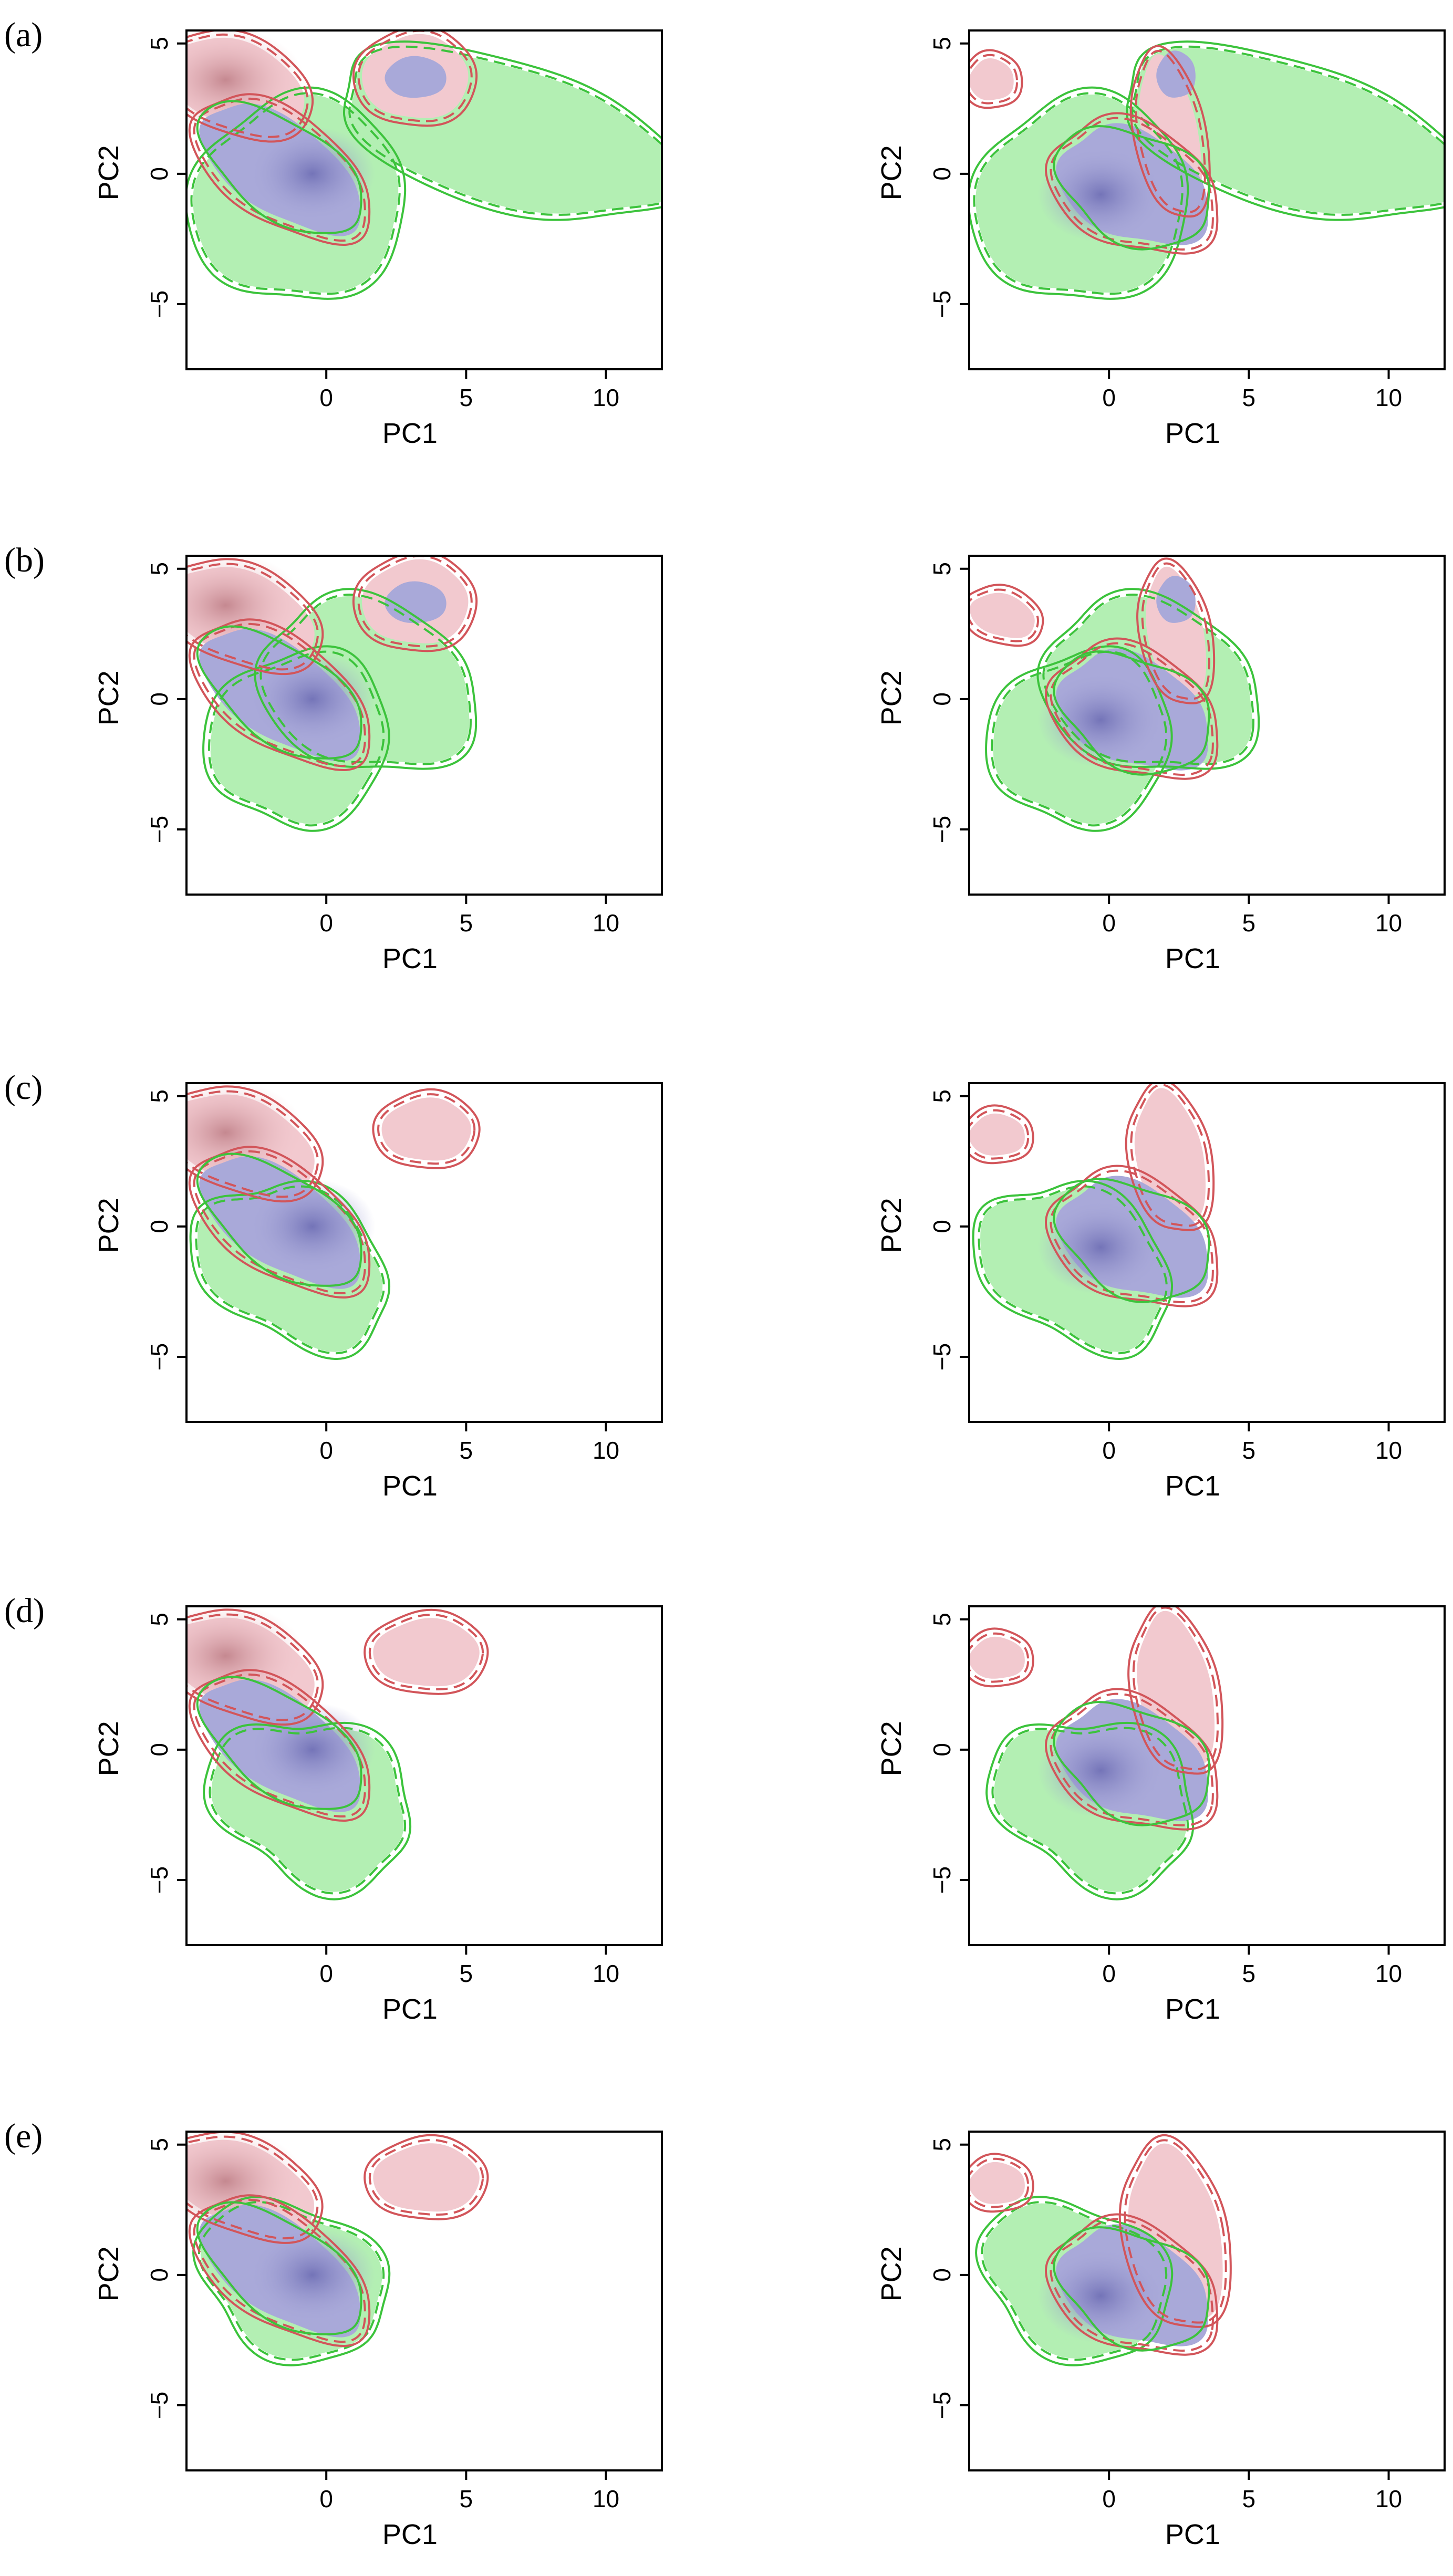 The width and height of the screenshot is (1453, 2576). I want to click on plot-panel-e-left: 0 5 10 −5 0 5 PC1 PC2, so click(378, 2340).